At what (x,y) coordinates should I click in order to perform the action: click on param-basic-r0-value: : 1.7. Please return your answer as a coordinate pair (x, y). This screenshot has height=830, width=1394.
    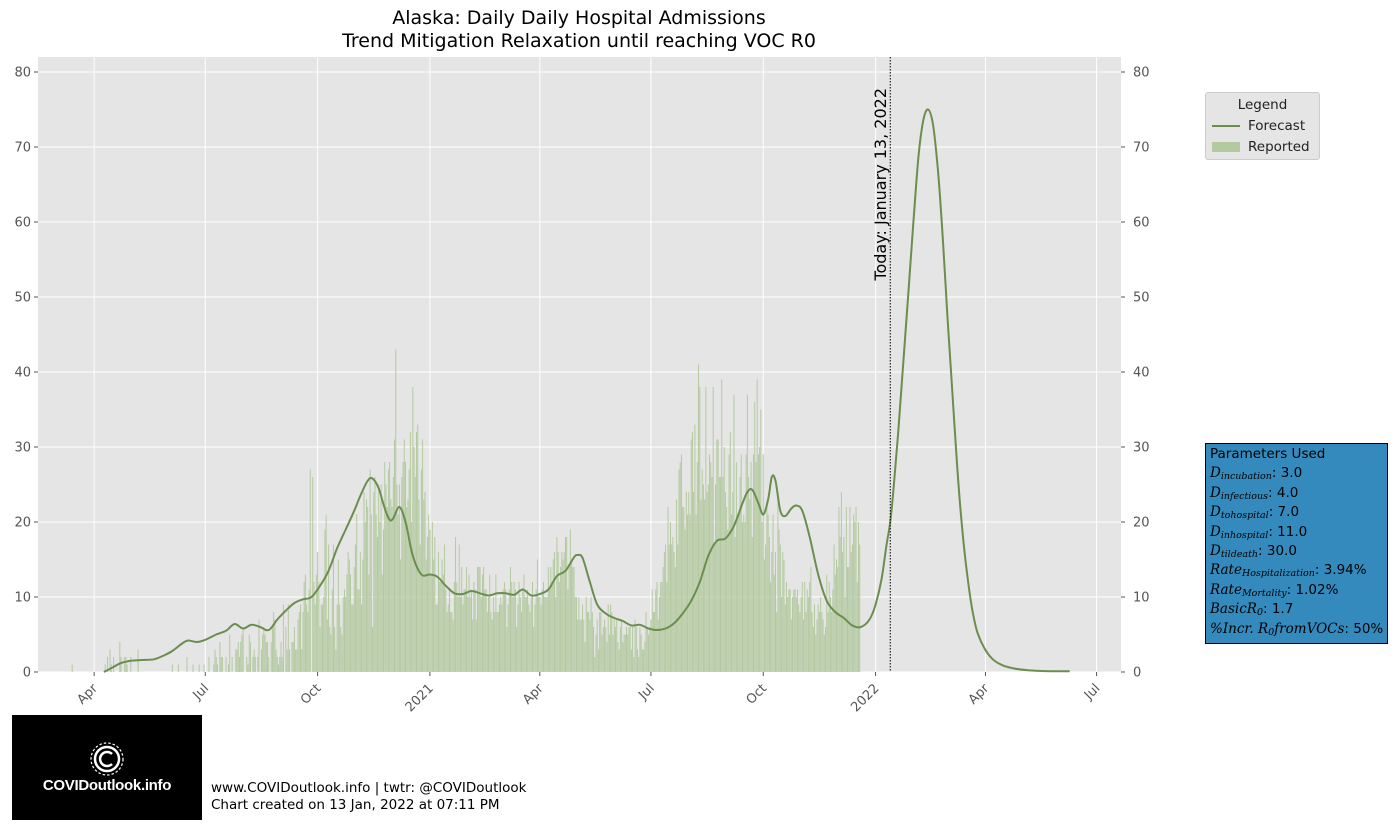
    Looking at the image, I should click on (1278, 609).